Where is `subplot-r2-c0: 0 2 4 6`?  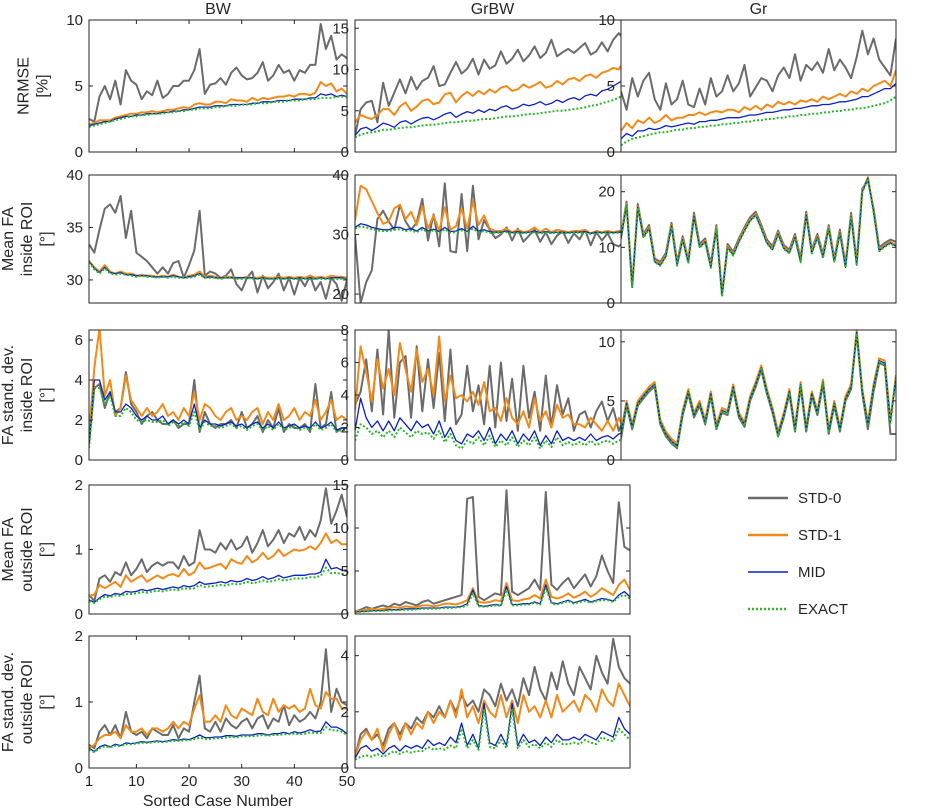 subplot-r2-c0: 0 2 4 6 is located at coordinates (211, 399).